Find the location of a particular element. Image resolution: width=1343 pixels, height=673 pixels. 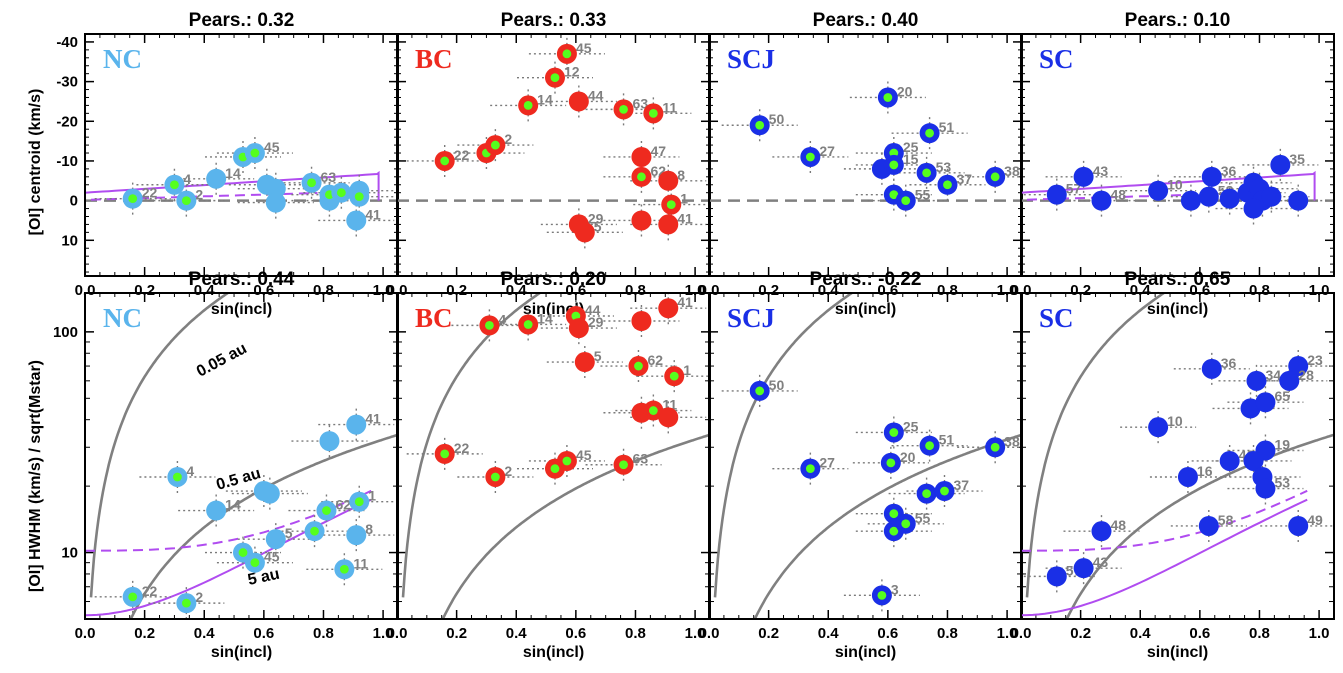

point-label: 11 is located at coordinates (669, 107).